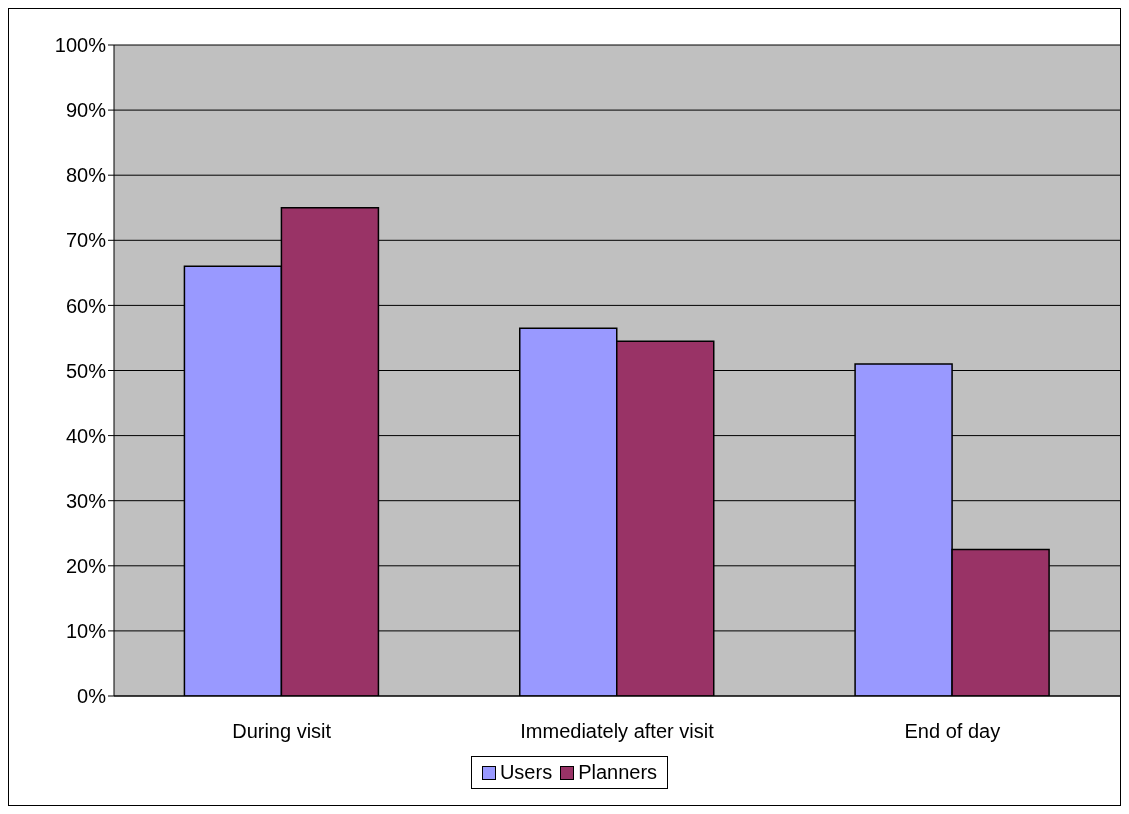 This screenshot has width=1129, height=814. I want to click on y-tick-label: 80%, so click(86, 175).